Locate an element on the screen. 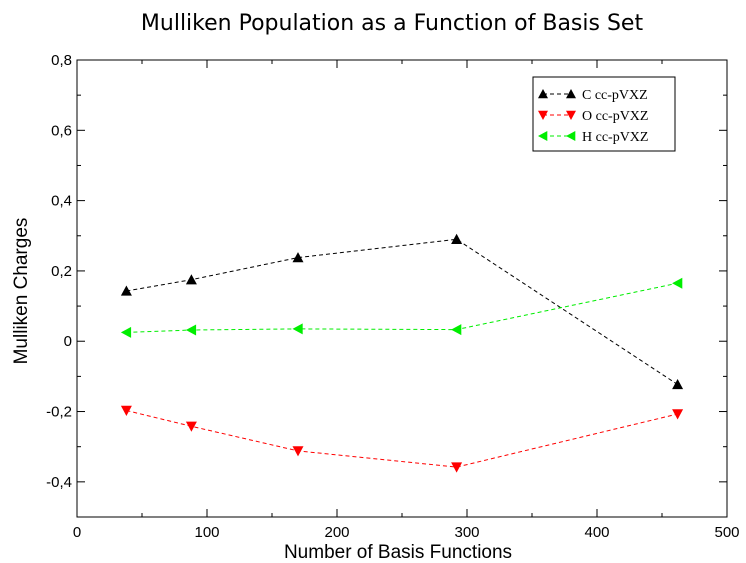  y-tick-label: 0,8 is located at coordinates (61, 60).